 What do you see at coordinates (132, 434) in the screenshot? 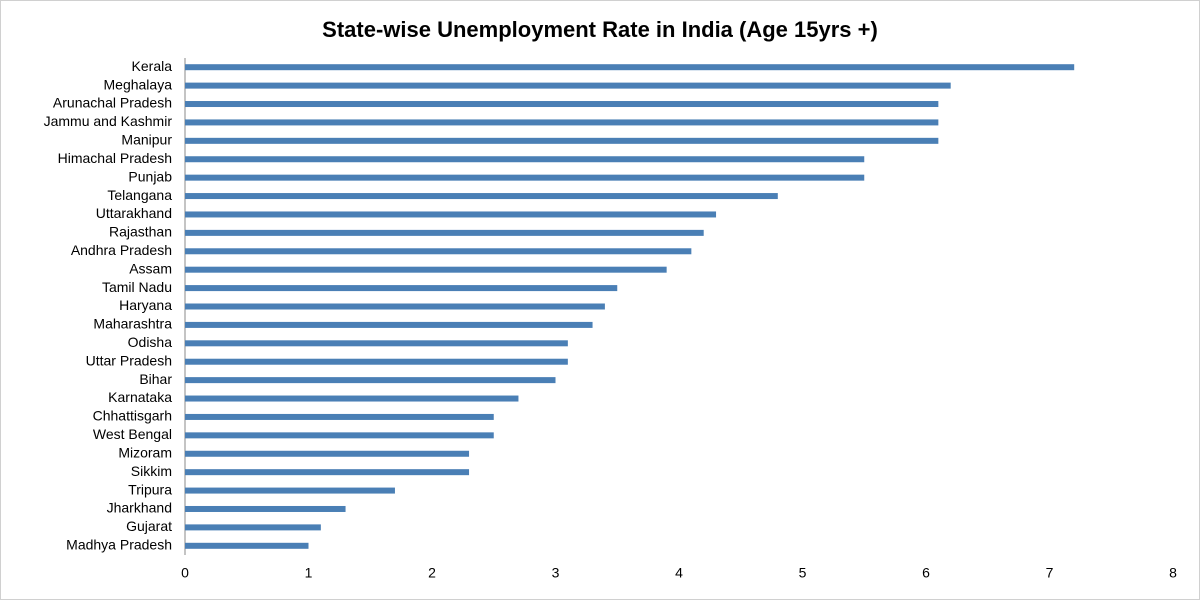
I see `y-tick-label: West Bengal` at bounding box center [132, 434].